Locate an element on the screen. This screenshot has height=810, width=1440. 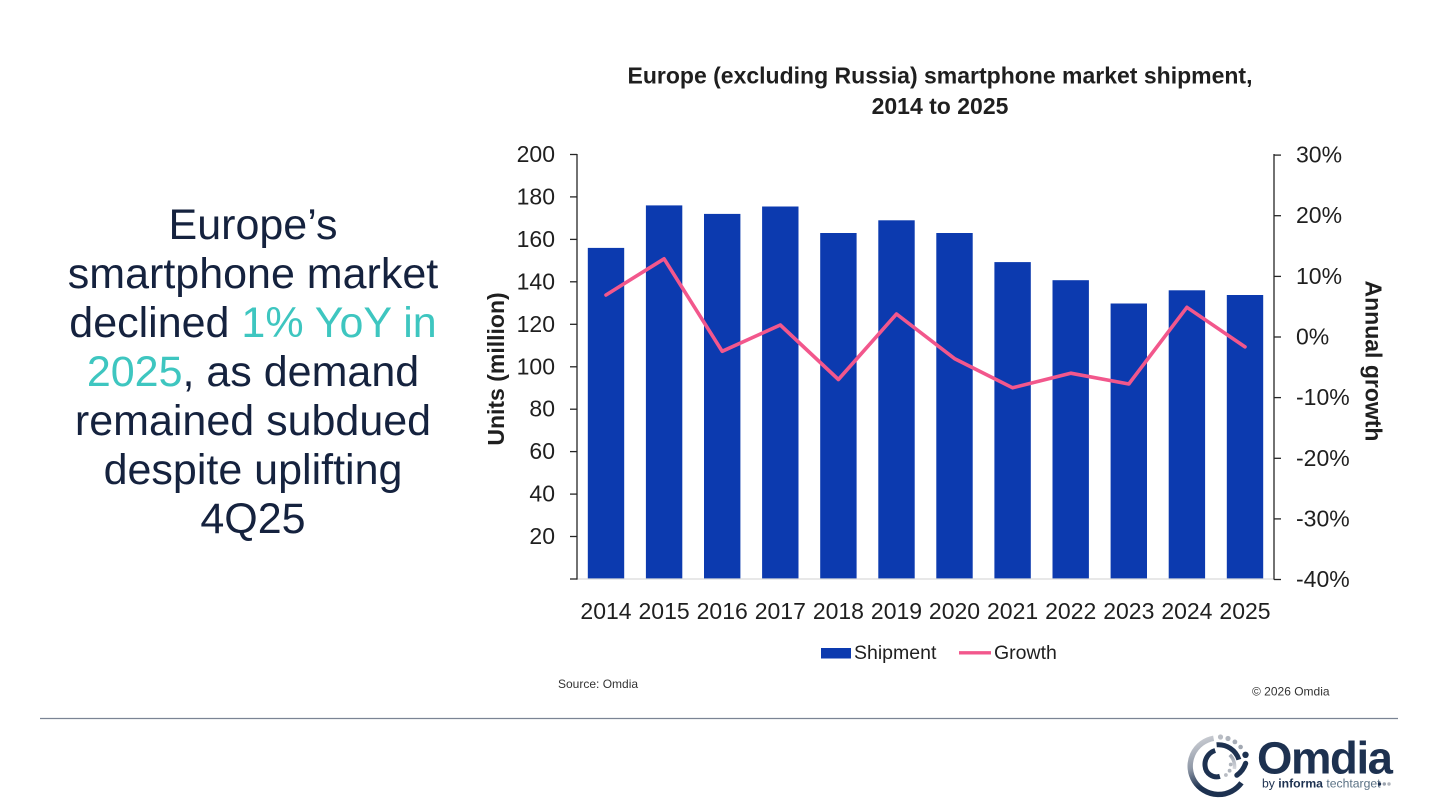
svg-text: -30% is located at coordinates (1323, 518).